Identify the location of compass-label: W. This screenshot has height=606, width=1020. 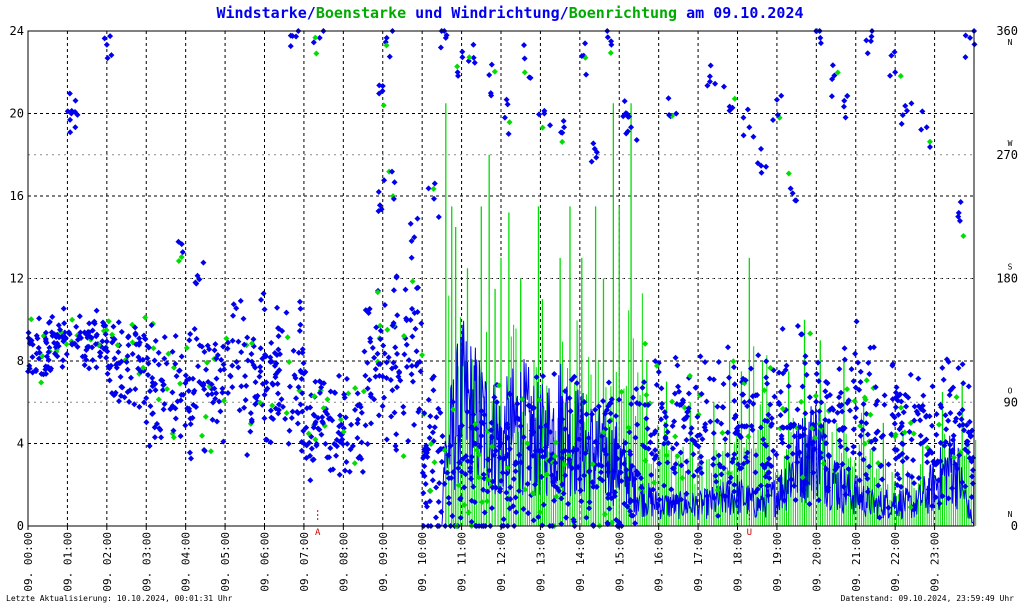
(1010, 143).